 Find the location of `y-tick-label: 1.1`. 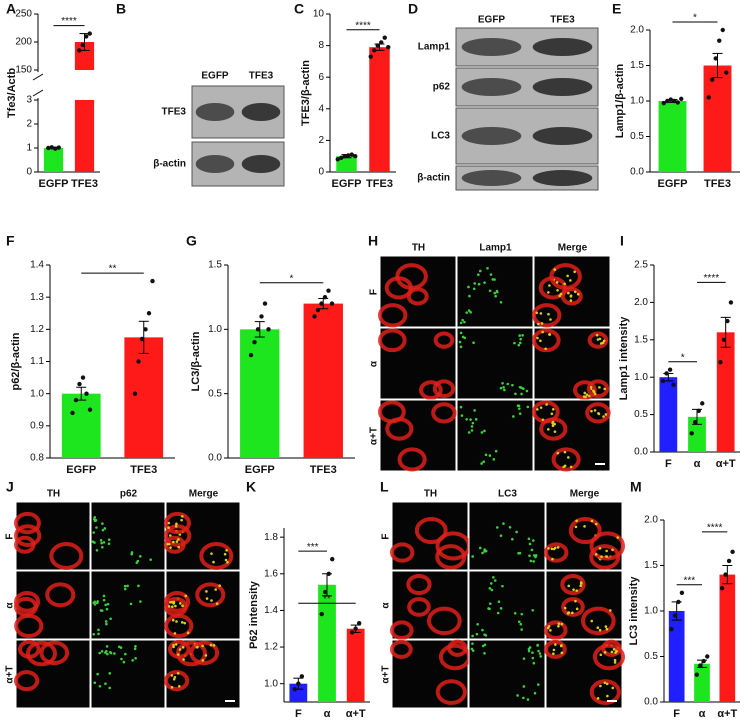

y-tick-label: 1.1 is located at coordinates (37, 361).